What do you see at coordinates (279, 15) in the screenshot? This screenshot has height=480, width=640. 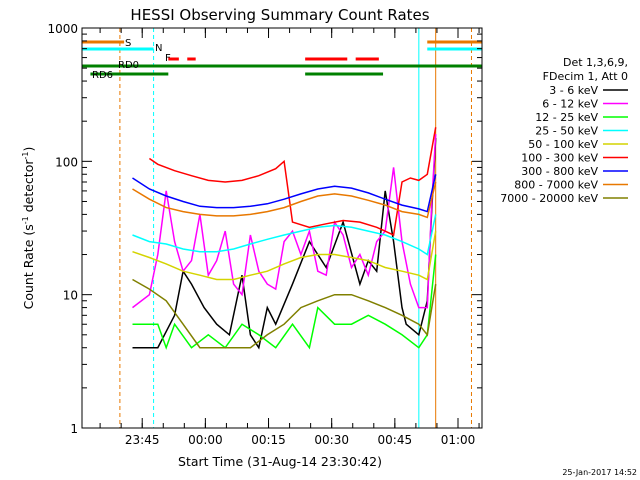 I see `chart-title: HESSI Observing Summary Count Rates` at bounding box center [279, 15].